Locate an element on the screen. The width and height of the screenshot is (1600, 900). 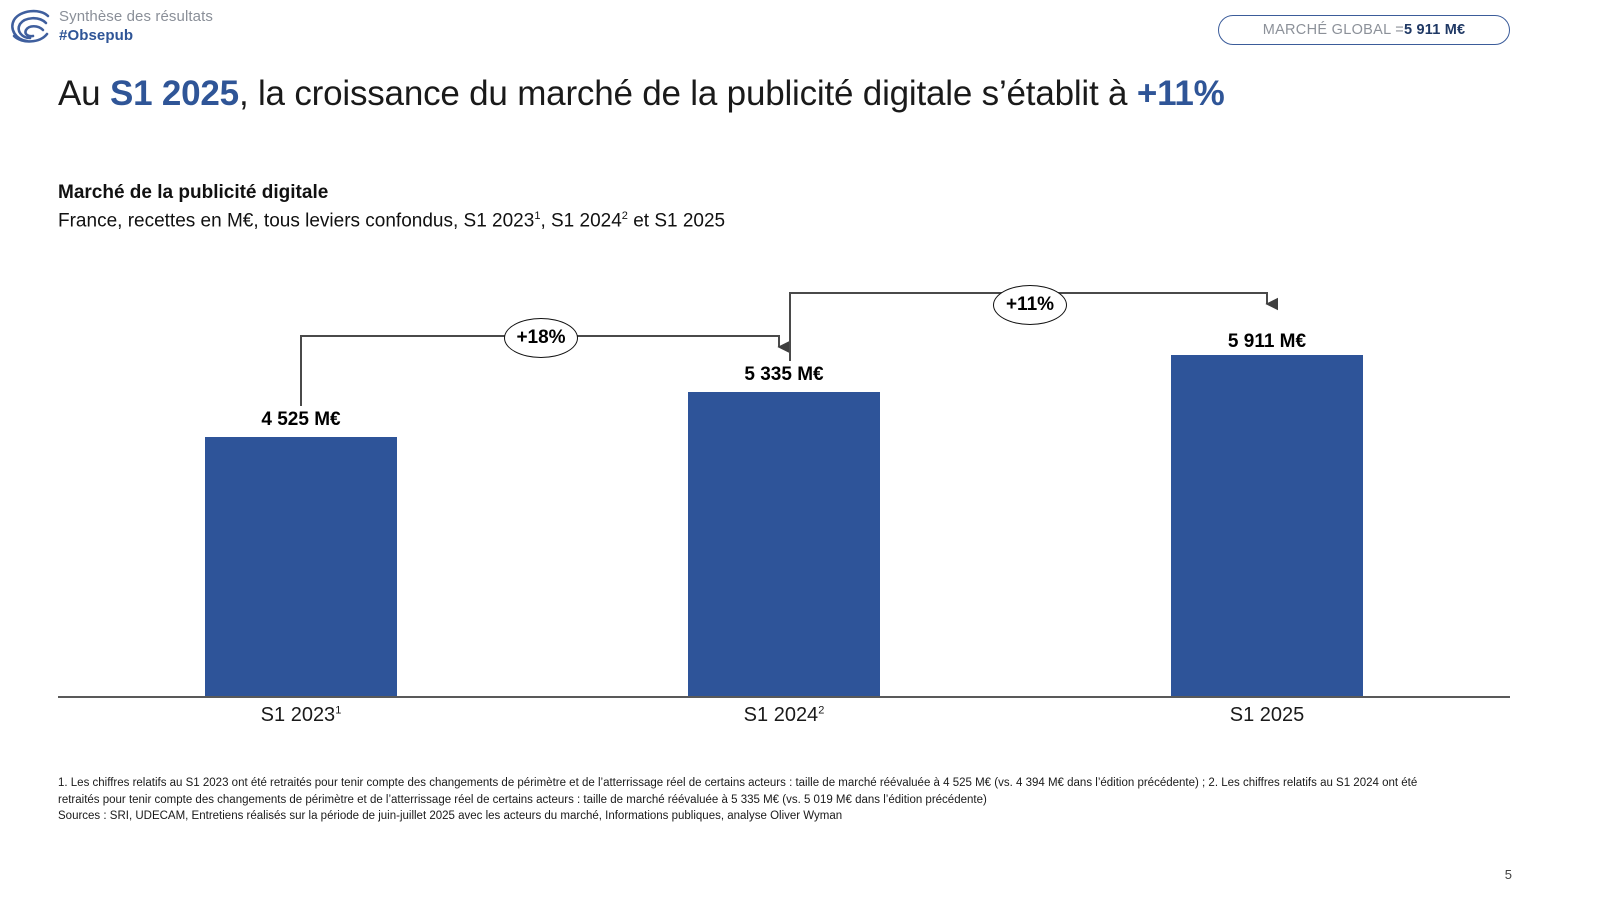
growth-badge-18: +18% is located at coordinates (541, 338).